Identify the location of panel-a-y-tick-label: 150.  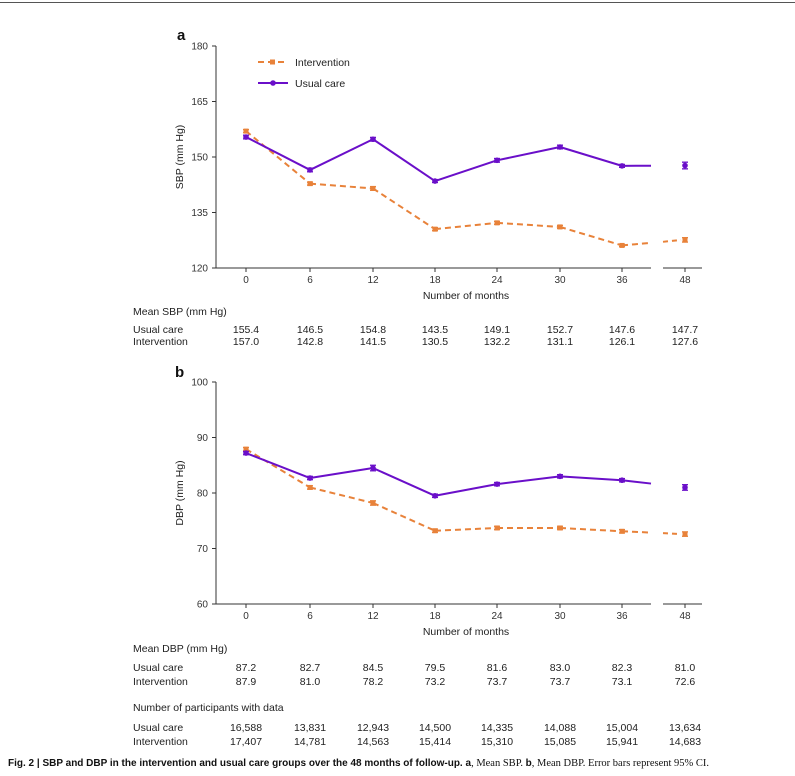
(199, 158).